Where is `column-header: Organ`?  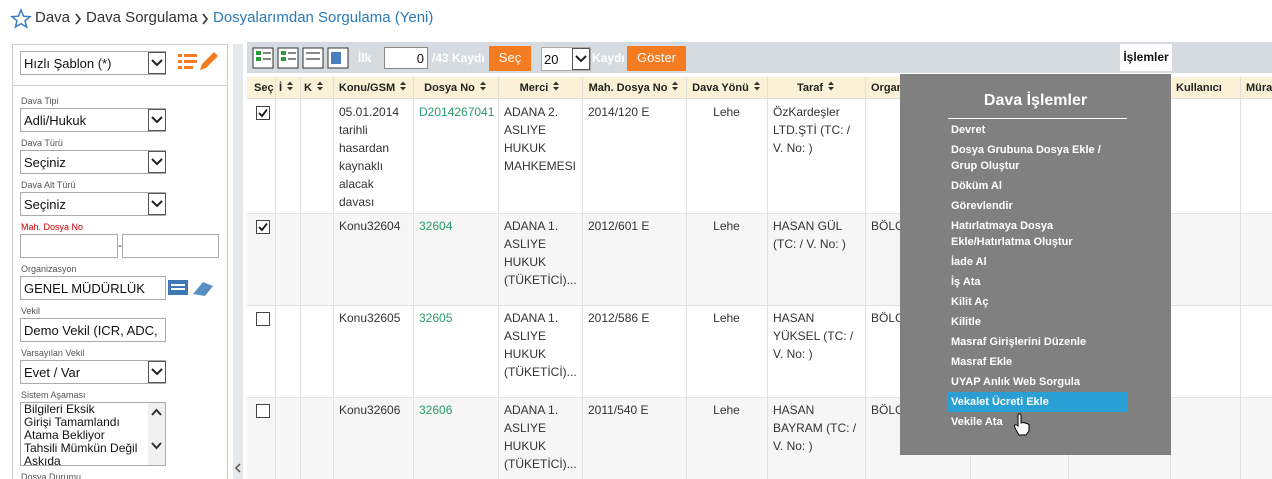
column-header: Organ is located at coordinates (887, 88).